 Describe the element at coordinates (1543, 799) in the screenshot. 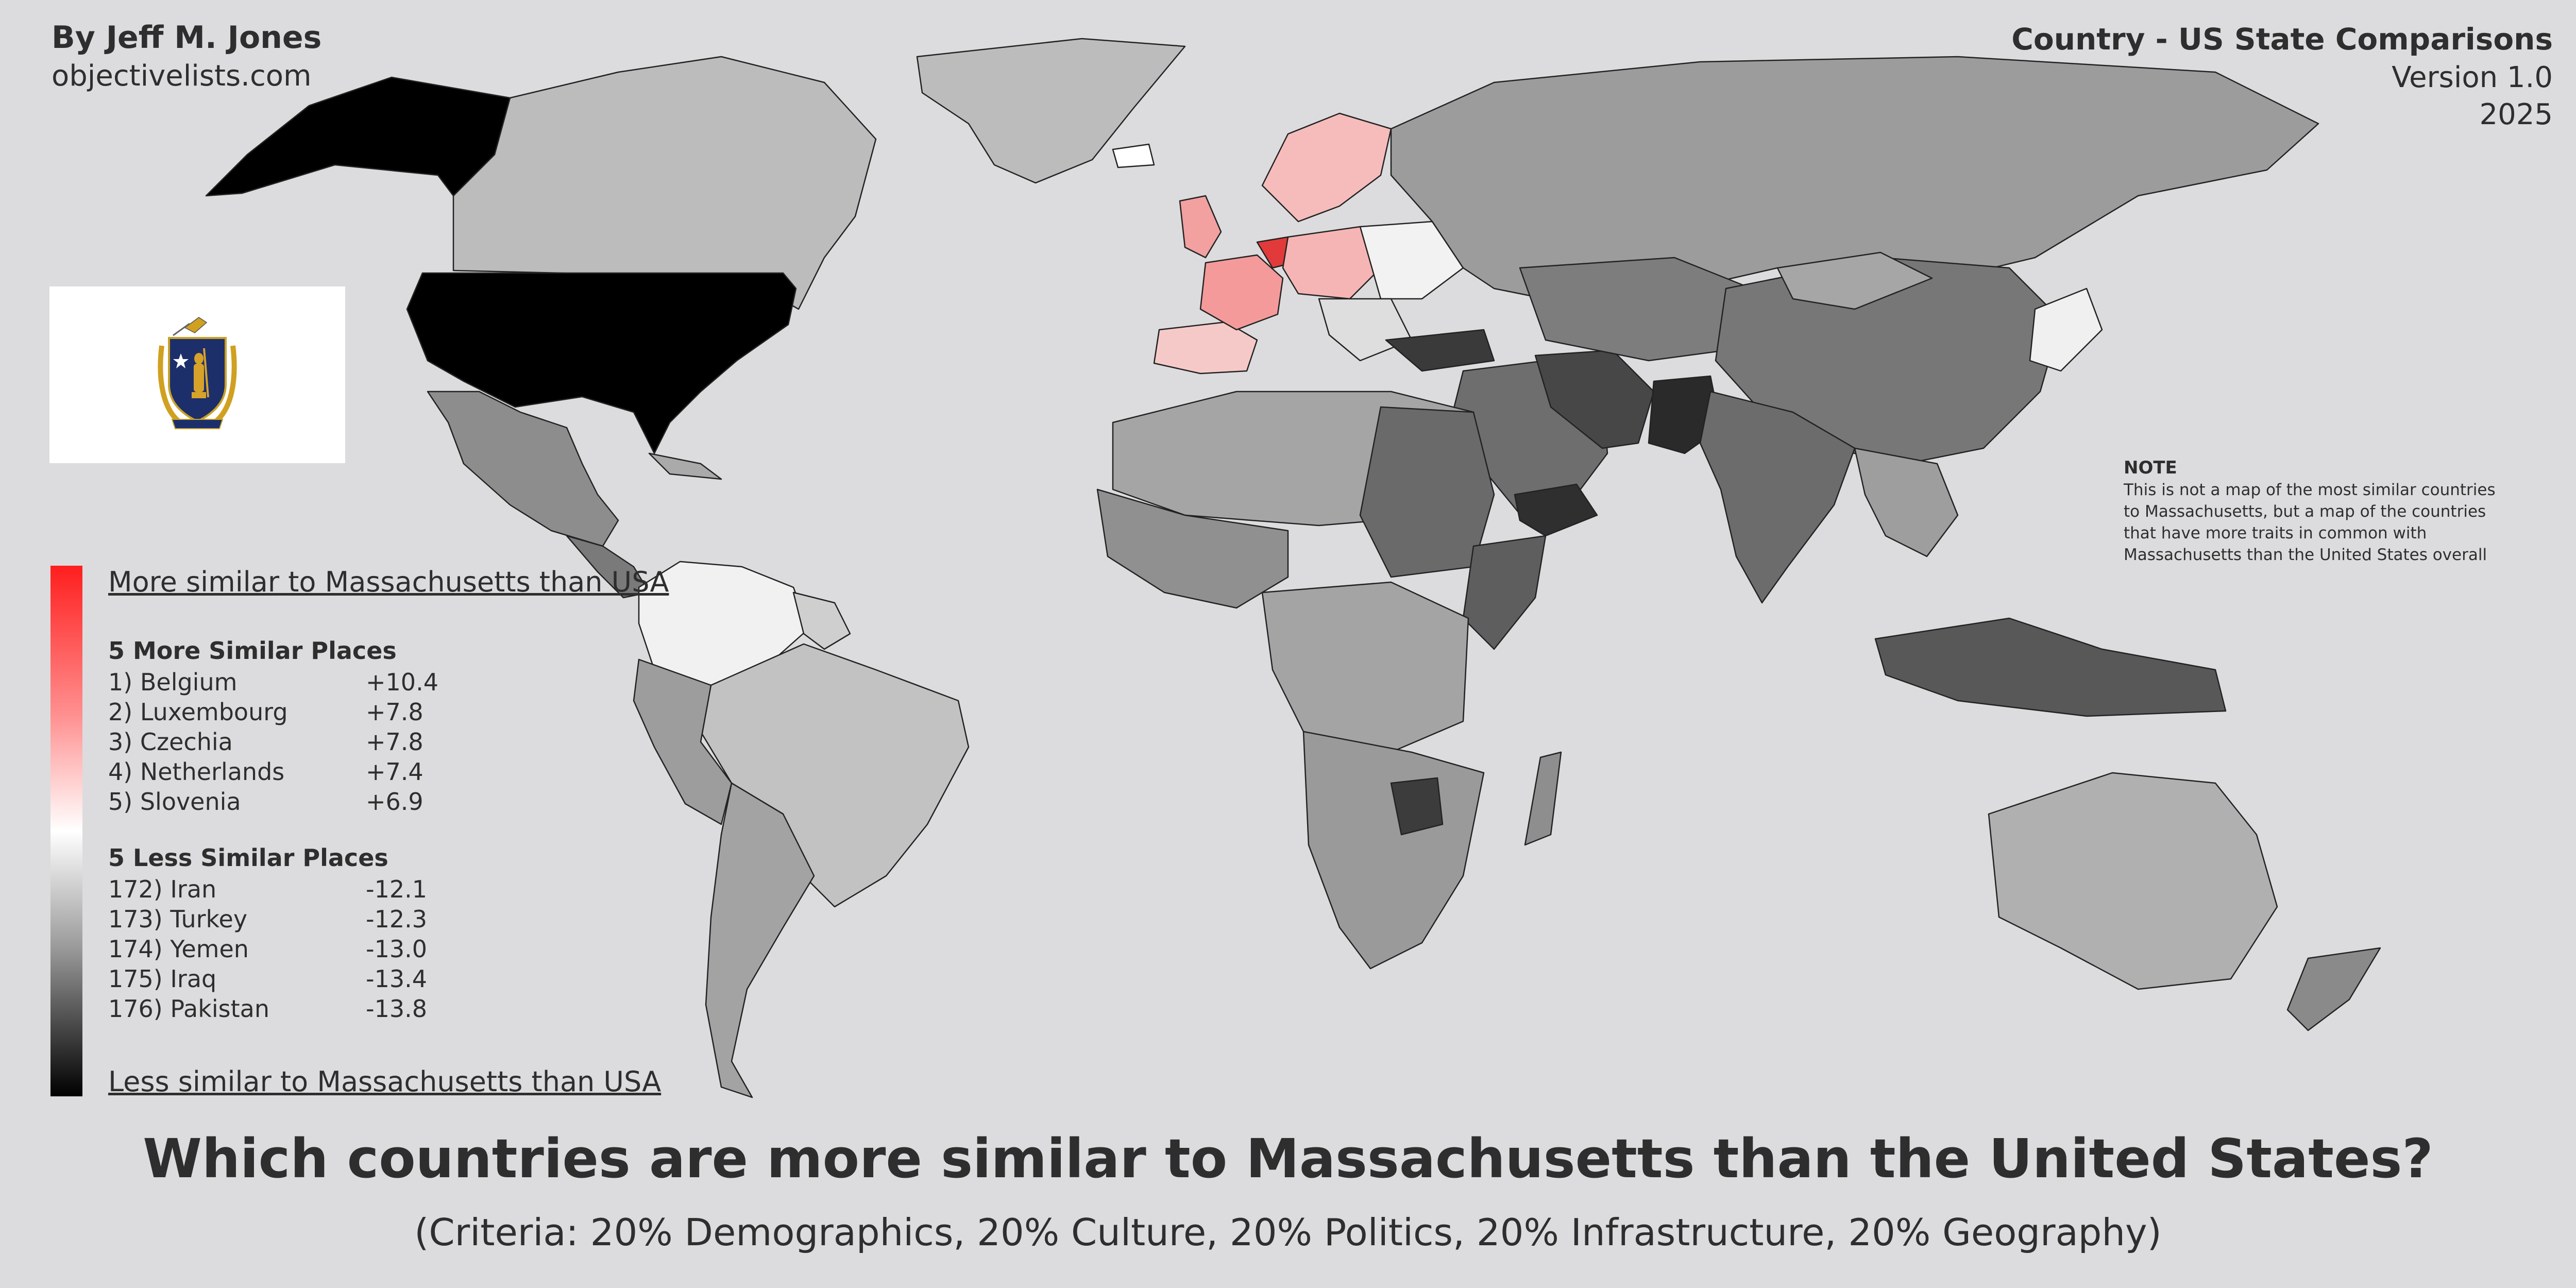

I see `madagascar-region` at that location.